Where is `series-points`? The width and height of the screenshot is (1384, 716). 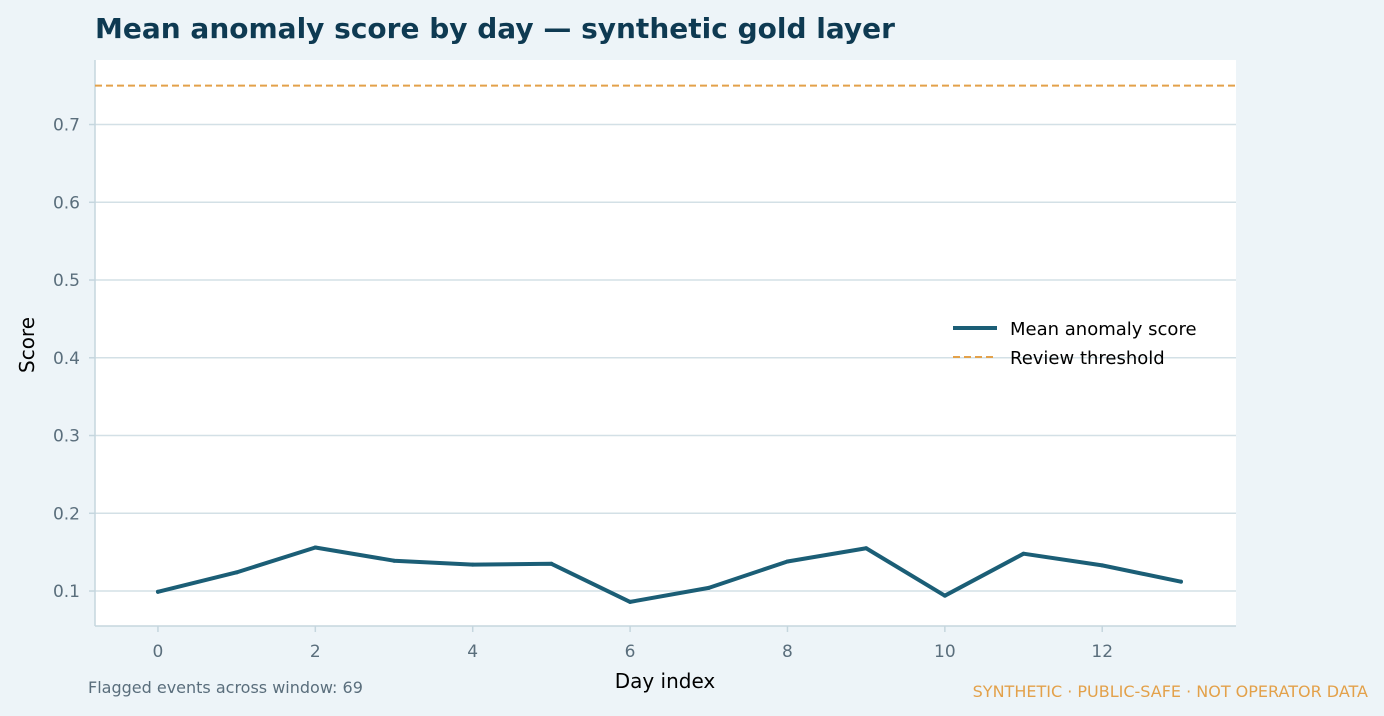 series-points is located at coordinates (669, 574).